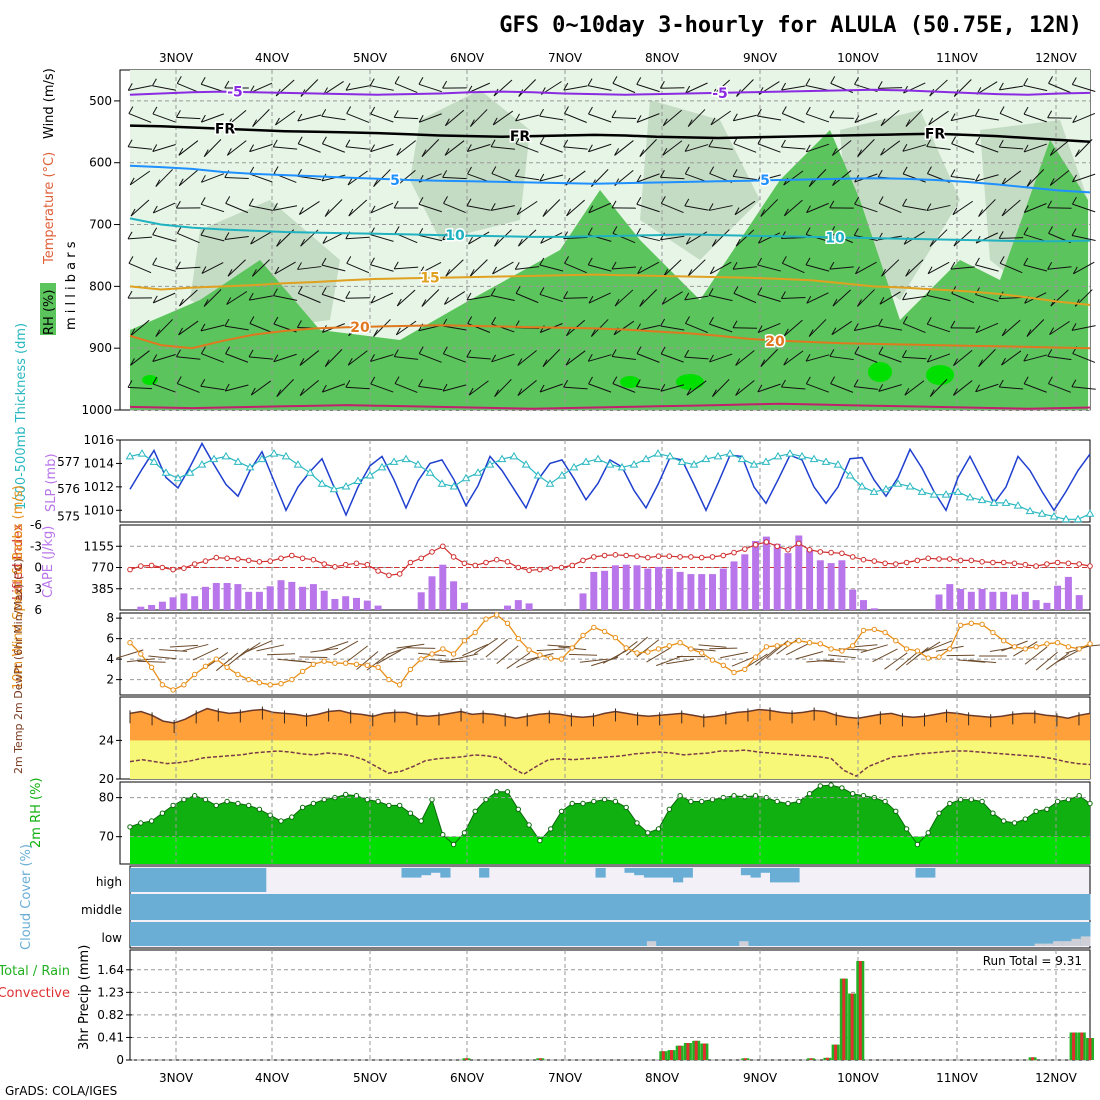 Image resolution: width=1100 pixels, height=1100 pixels. I want to click on wind-axis-label: Wind (m/s), so click(49, 103).